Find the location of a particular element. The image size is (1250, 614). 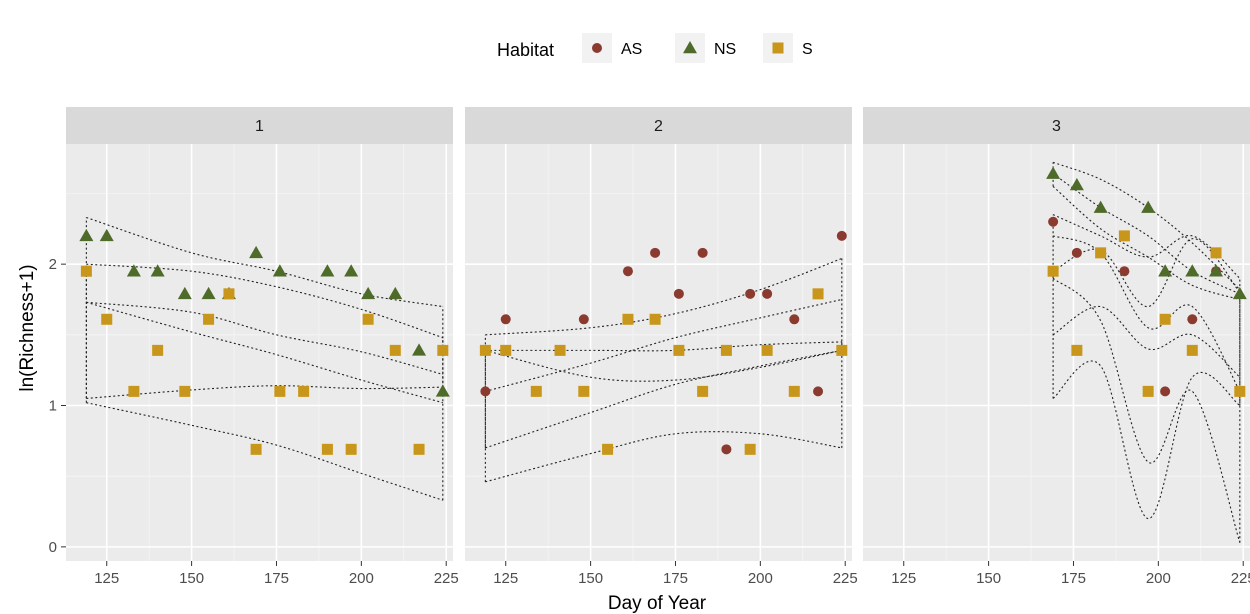

legend-marker-S is located at coordinates (778, 48).